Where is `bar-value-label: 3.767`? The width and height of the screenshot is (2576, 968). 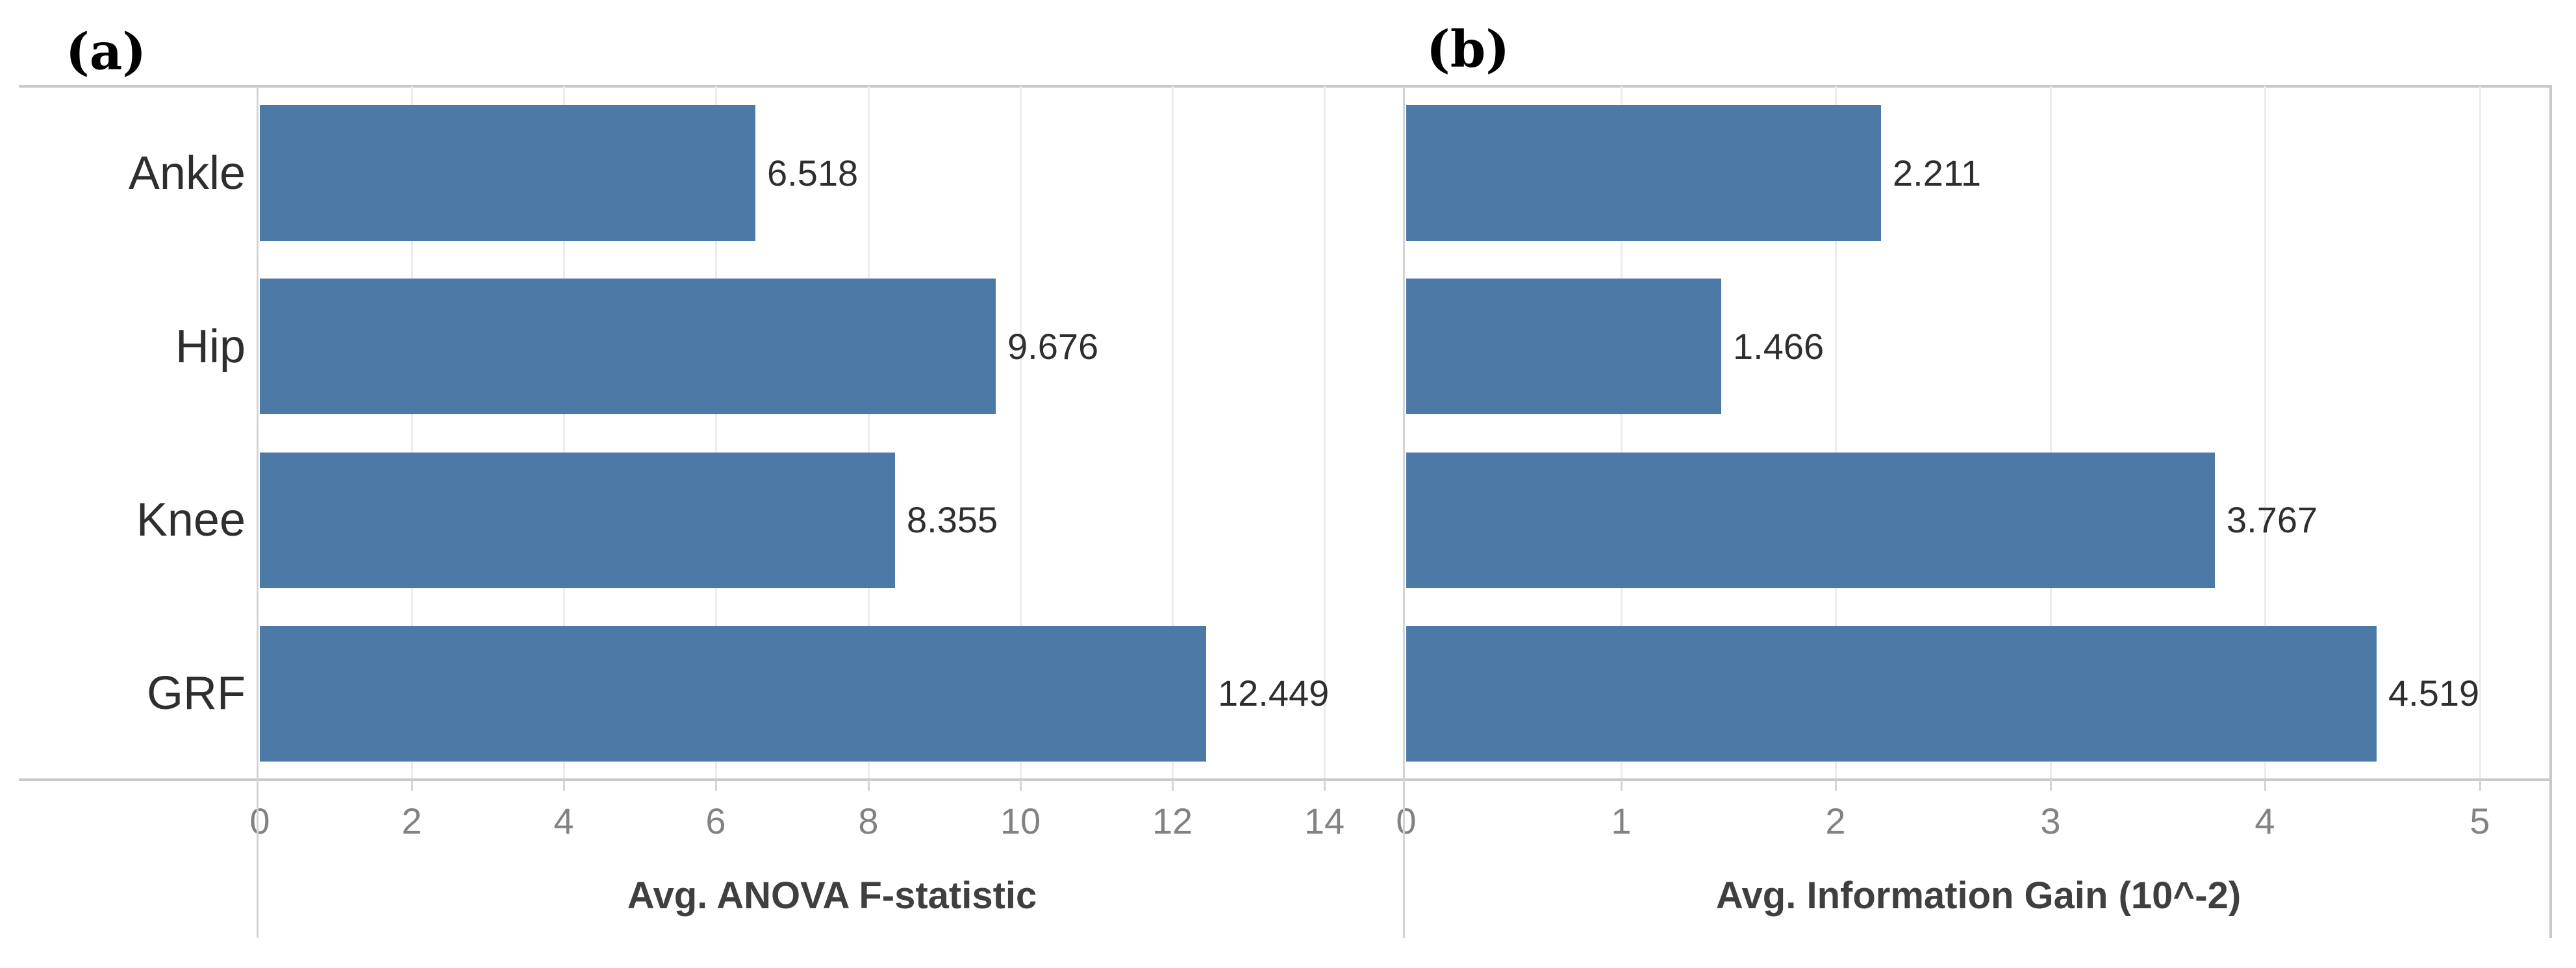 bar-value-label: 3.767 is located at coordinates (2272, 519).